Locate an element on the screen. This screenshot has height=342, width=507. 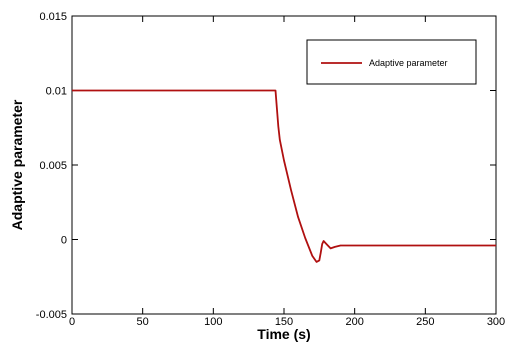
x-tick-label: 0 is located at coordinates (72, 322).